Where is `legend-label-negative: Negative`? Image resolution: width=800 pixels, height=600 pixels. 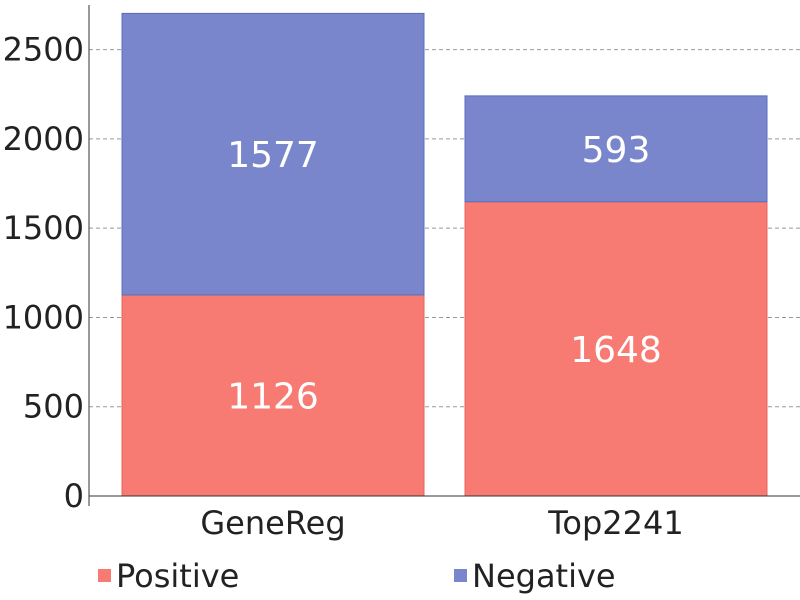
legend-label-negative: Negative is located at coordinates (544, 576).